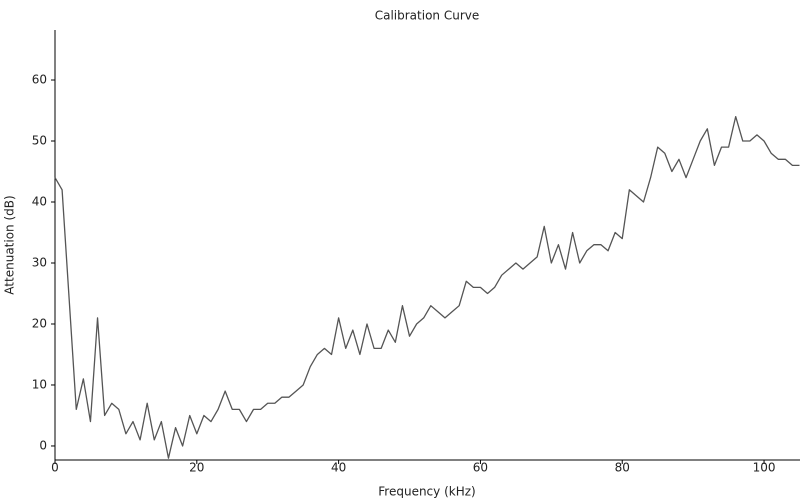  What do you see at coordinates (338, 468) in the screenshot?
I see `x-tick-label: 40` at bounding box center [338, 468].